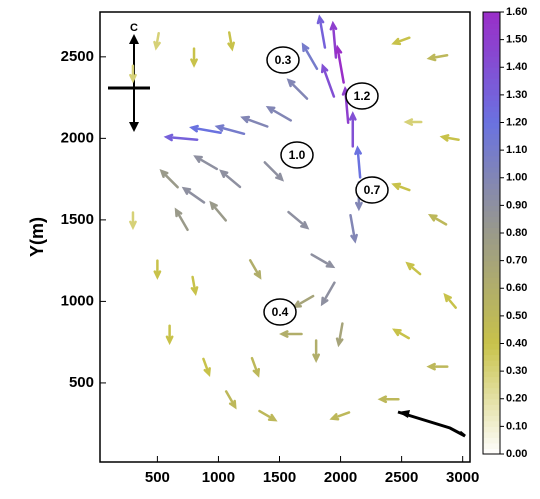 This screenshot has width=540, height=499. I want to click on annotation: 1.2, so click(362, 96).